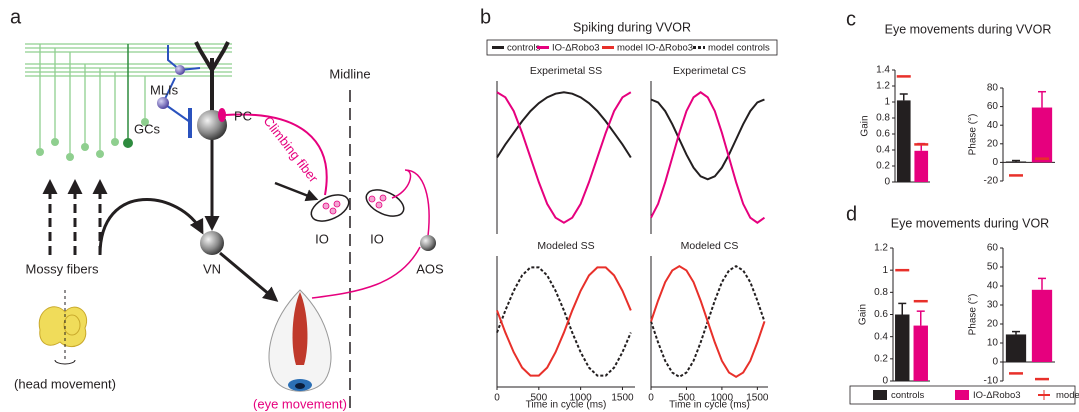 This screenshot has height=412, width=1079. I want to click on vn-eye-arrow, so click(249, 276).